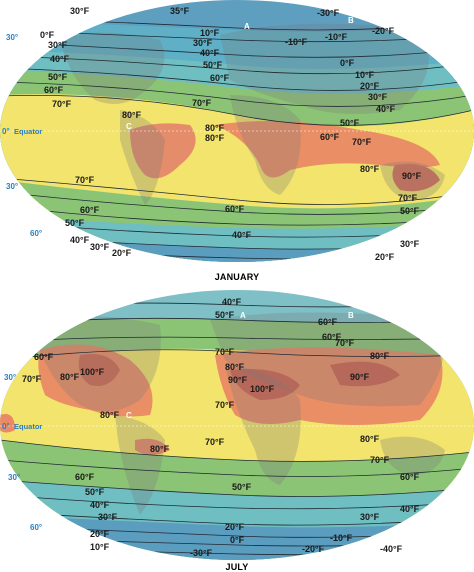  Describe the element at coordinates (327, 149) in the screenshot. I see `hot-region-africa-indian` at that location.